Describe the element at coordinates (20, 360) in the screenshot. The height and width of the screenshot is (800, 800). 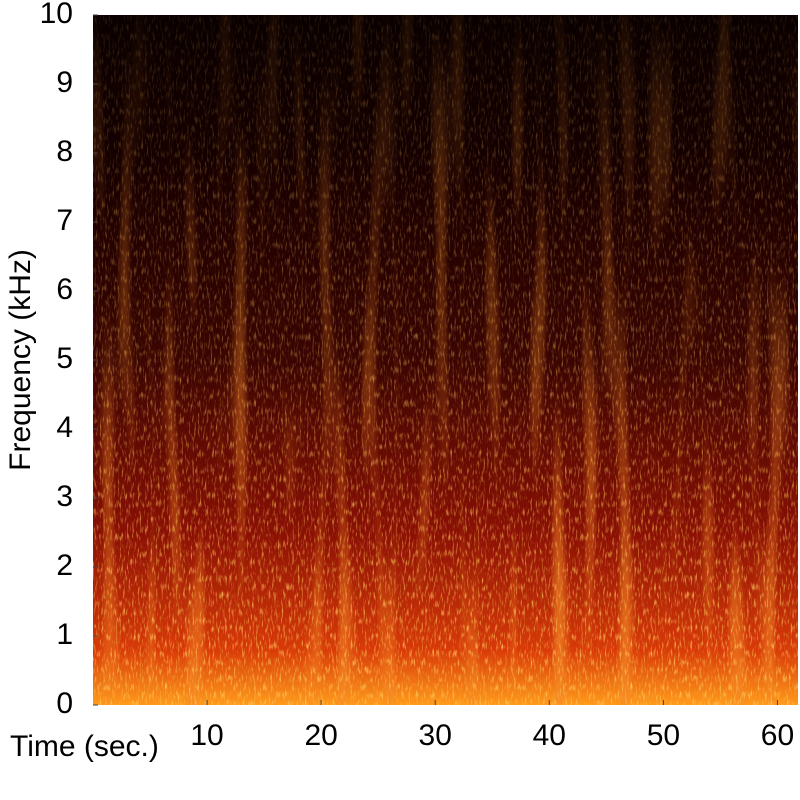
I see `y-axis-label: Frequency (kHz)` at that location.